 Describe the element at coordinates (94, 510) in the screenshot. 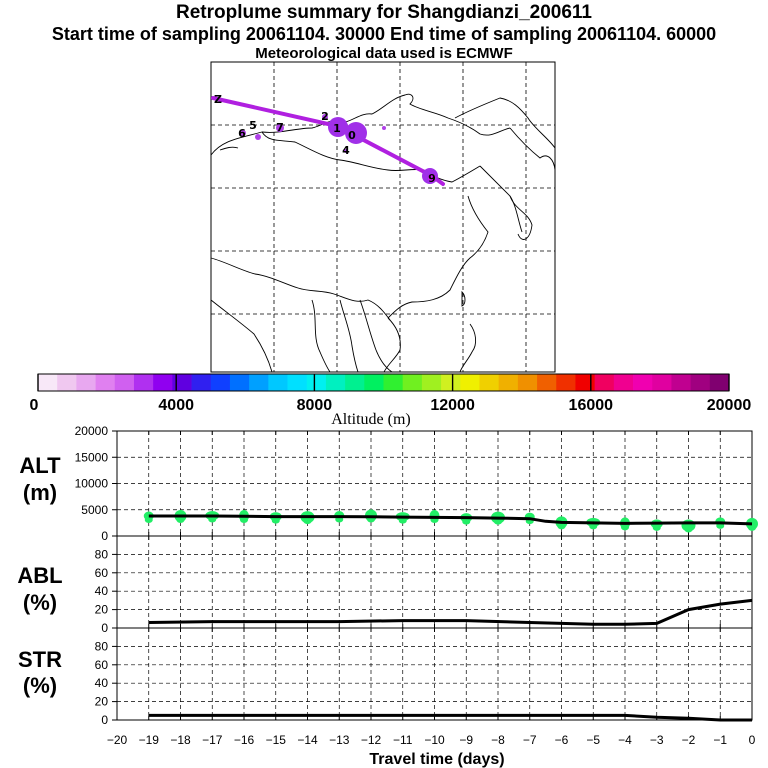

I see `y-tick-label: 5000` at that location.